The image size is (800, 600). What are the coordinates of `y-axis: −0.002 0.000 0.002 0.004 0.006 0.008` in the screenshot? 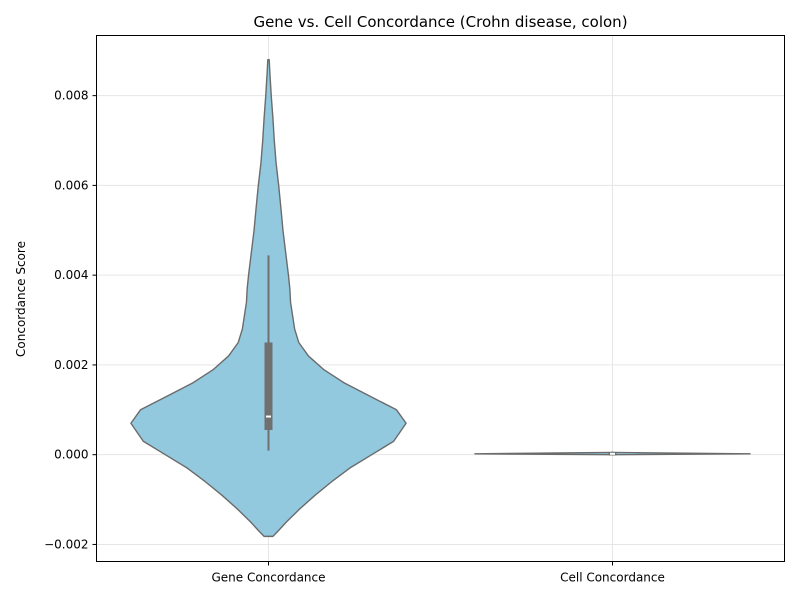 It's located at (70, 320).